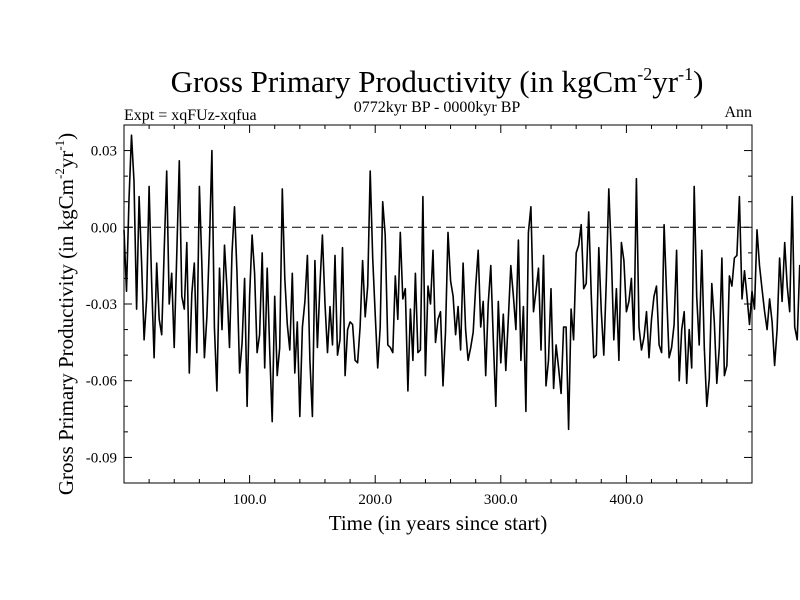  What do you see at coordinates (104, 152) in the screenshot?
I see `y-tick-label: 0.03` at bounding box center [104, 152].